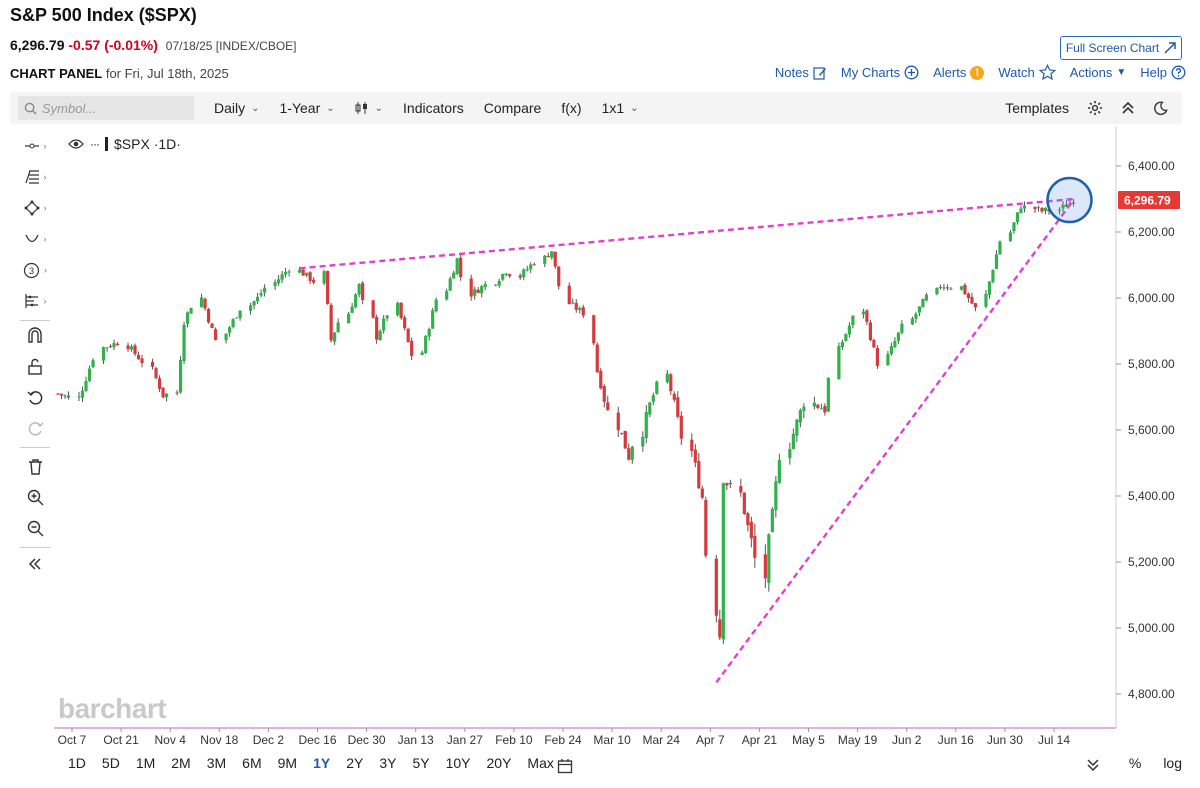 Image resolution: width=1200 pixels, height=788 pixels. I want to click on x-tick-label: Oct 7, so click(72, 740).